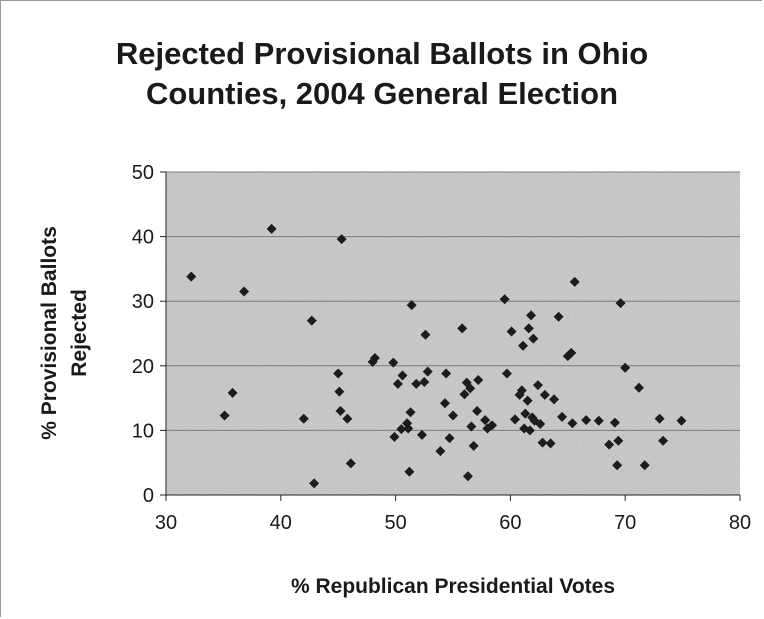  Describe the element at coordinates (382, 53) in the screenshot. I see `chart-title-line-1: Rejected Provisional Ballots in Ohio` at that location.